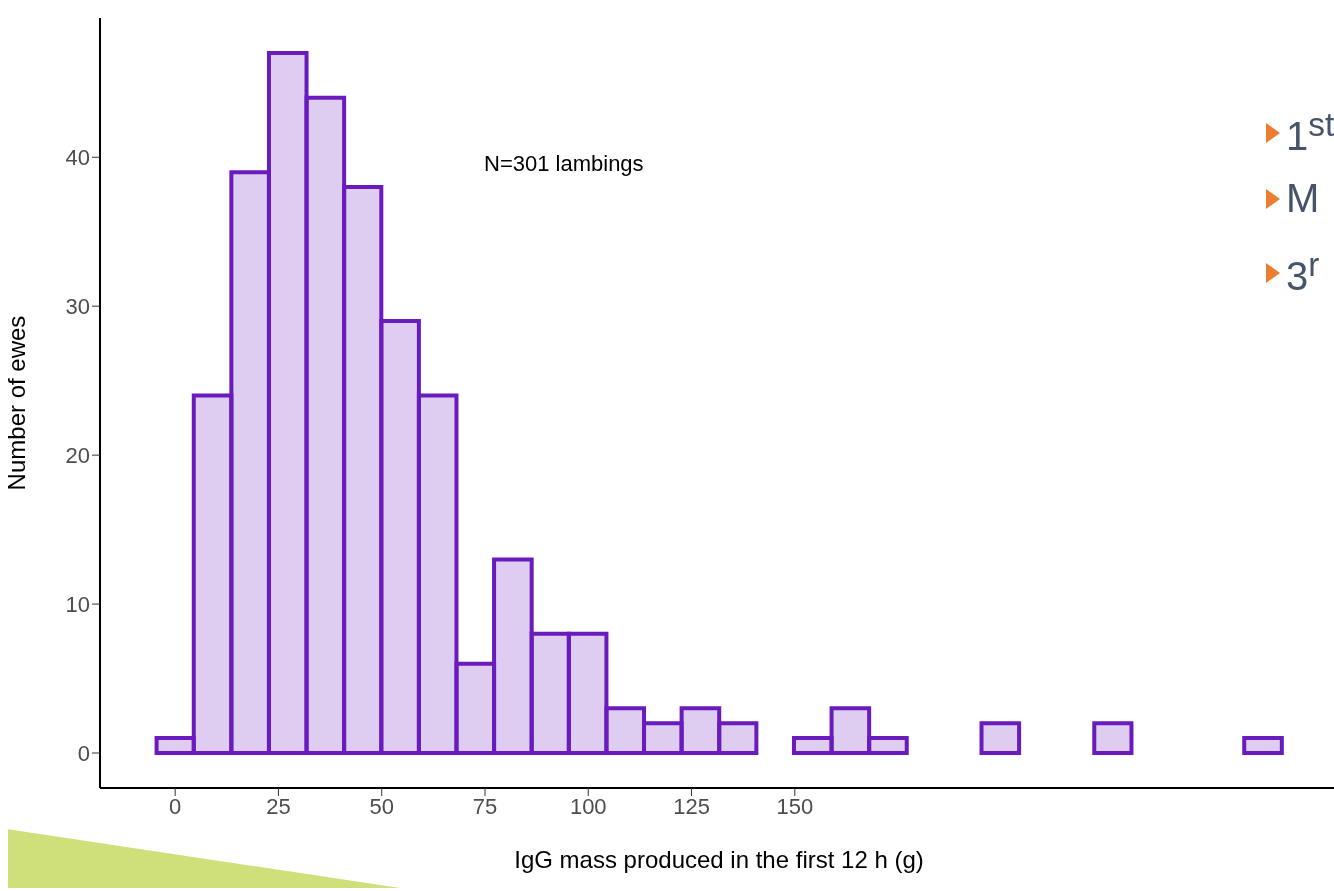 The height and width of the screenshot is (891, 1334). I want to click on annotation: 1$^{st}$, so click(1310, 133).